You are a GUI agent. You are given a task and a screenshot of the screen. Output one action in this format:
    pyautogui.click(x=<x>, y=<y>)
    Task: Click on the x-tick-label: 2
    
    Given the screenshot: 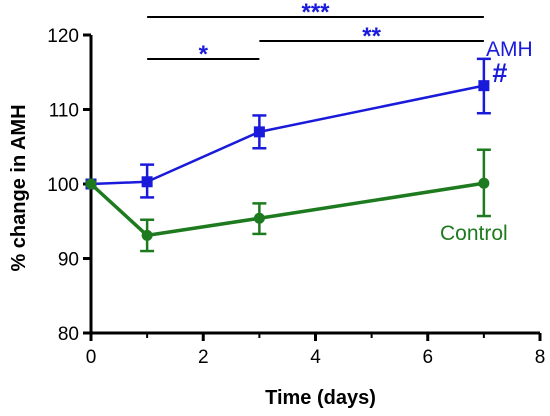 What is the action you would take?
    pyautogui.click(x=203, y=357)
    